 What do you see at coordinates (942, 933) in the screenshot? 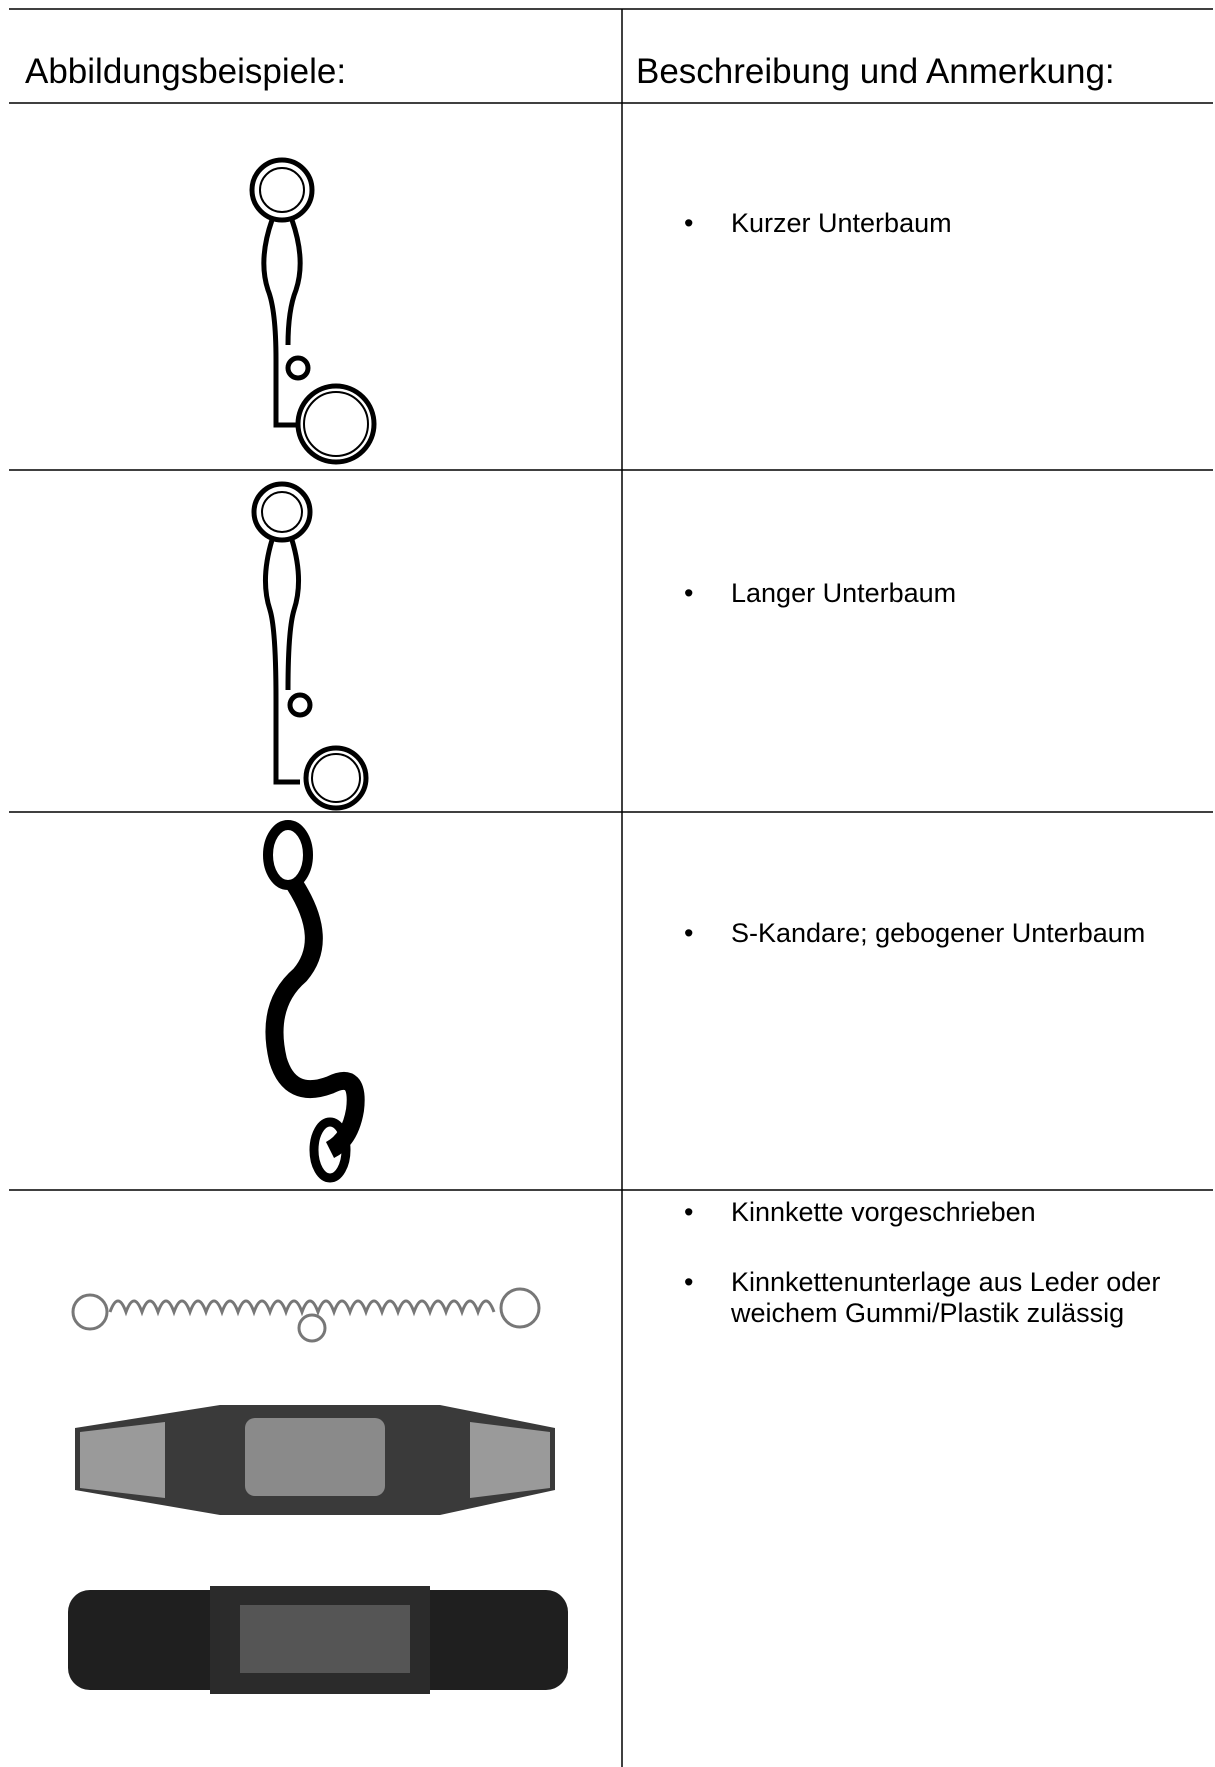
I see `bullet-item: S-Kandare; gebogener Unterbaum` at bounding box center [942, 933].